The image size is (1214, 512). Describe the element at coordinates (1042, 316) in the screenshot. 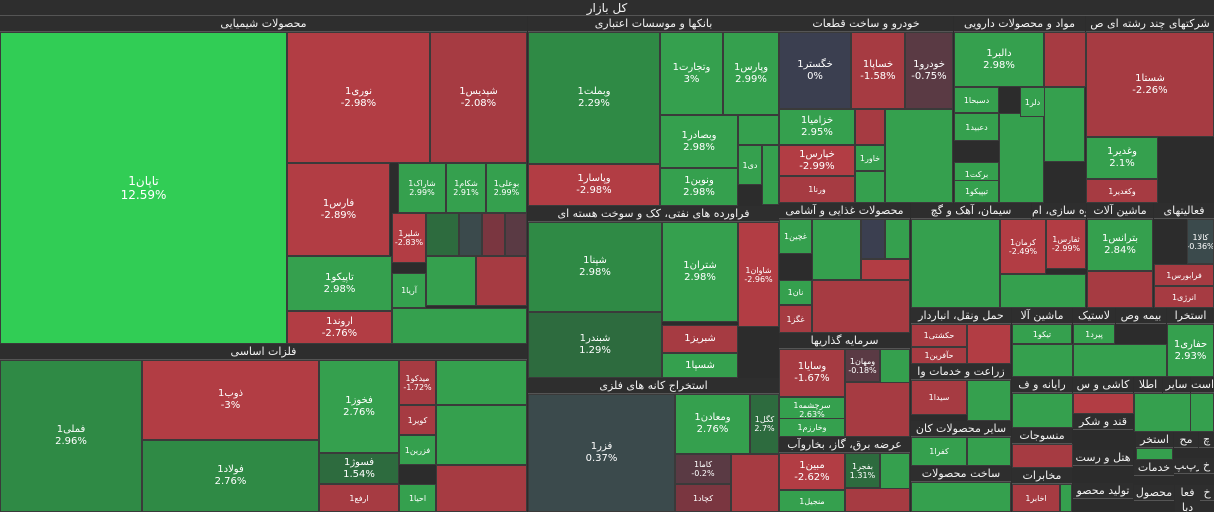

I see `sector-header: ماشین آلا` at that location.